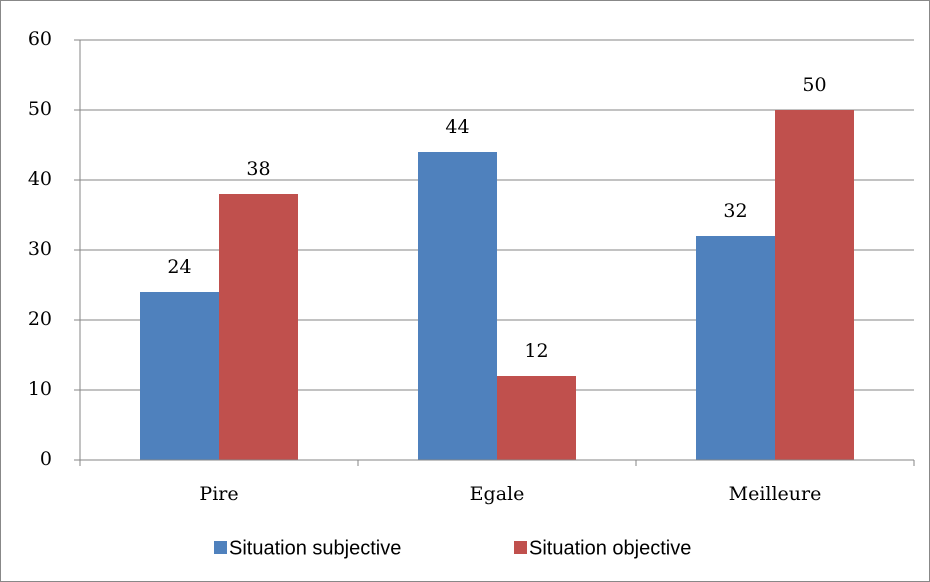  Describe the element at coordinates (40, 179) in the screenshot. I see `y-tick-label: 40` at that location.